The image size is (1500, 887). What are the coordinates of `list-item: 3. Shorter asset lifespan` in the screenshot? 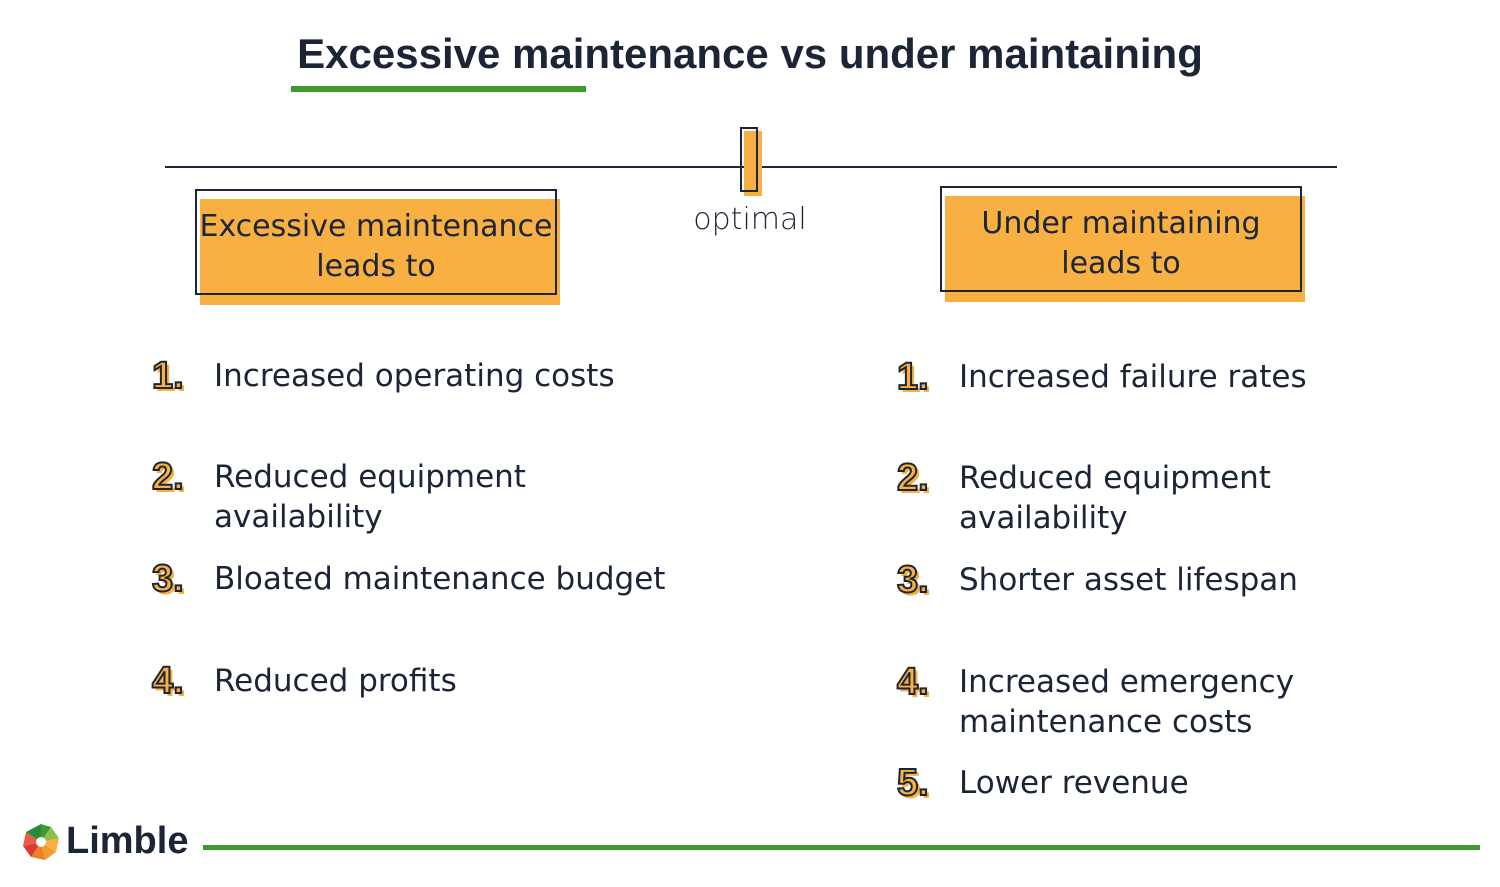 It's located at (1097, 580).